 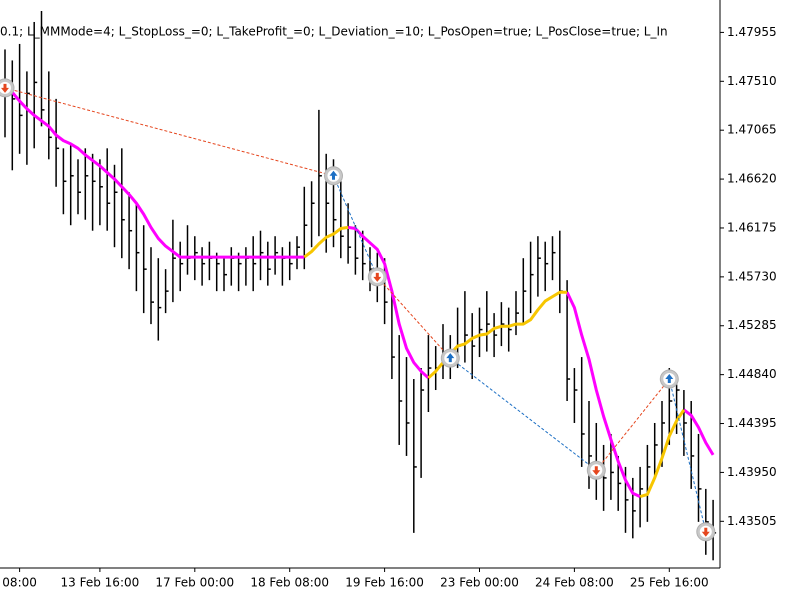 What do you see at coordinates (289, 583) in the screenshot?
I see `x-tick-label: 18 Feb 08:00` at bounding box center [289, 583].